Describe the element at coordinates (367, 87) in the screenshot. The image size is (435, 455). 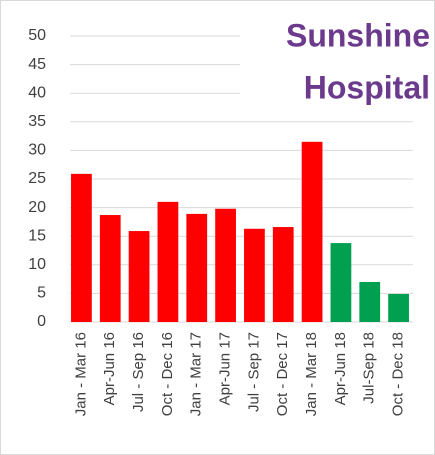
I see `chart-title: Hospital` at that location.